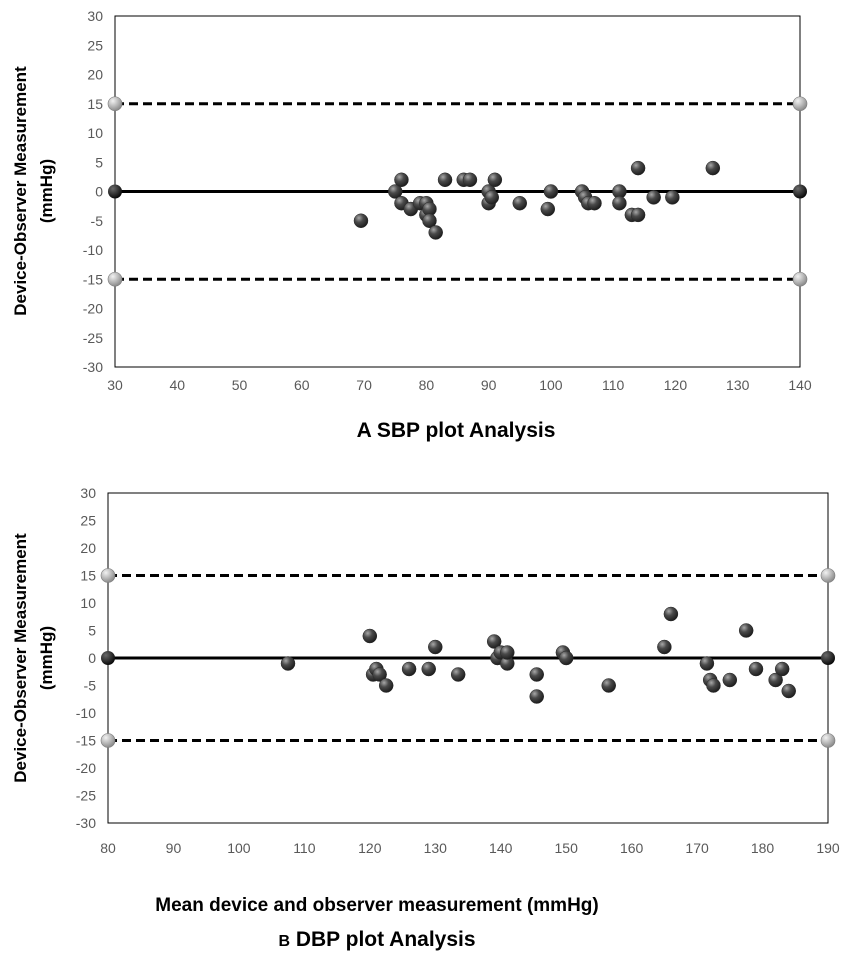 The image size is (843, 953). Describe the element at coordinates (284, 941) in the screenshot. I see `panel-b-caption-letter: B` at that location.